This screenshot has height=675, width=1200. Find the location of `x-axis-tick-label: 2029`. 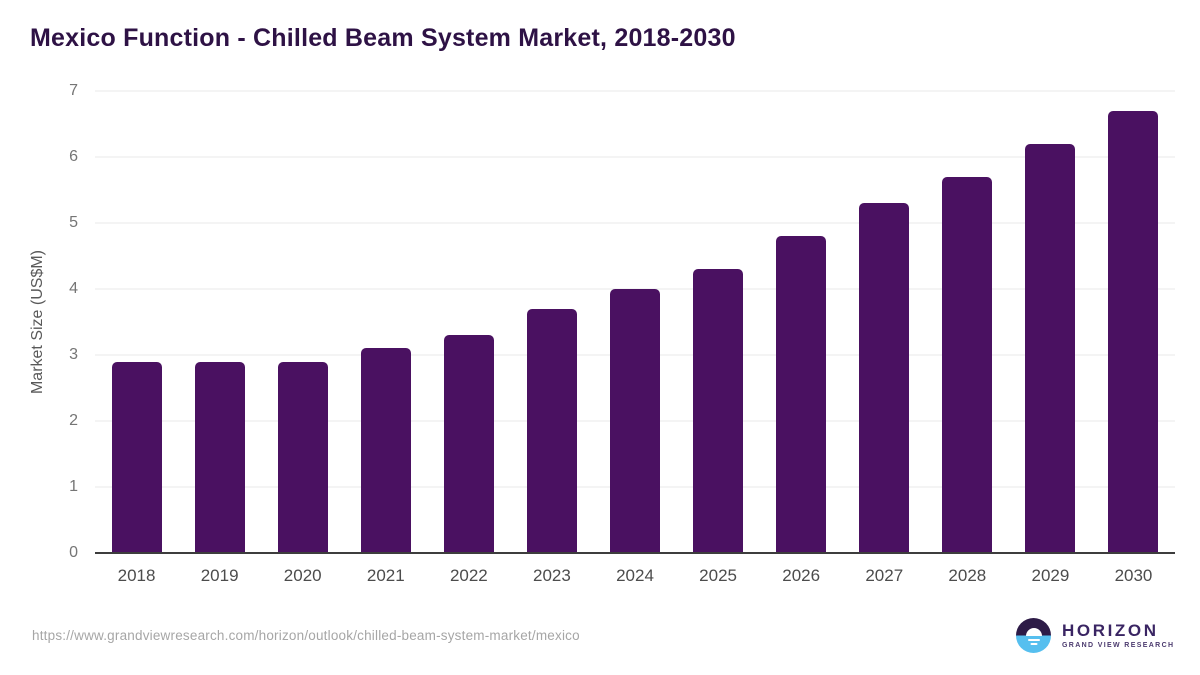

x-axis-tick-label: 2029 is located at coordinates (1050, 575).